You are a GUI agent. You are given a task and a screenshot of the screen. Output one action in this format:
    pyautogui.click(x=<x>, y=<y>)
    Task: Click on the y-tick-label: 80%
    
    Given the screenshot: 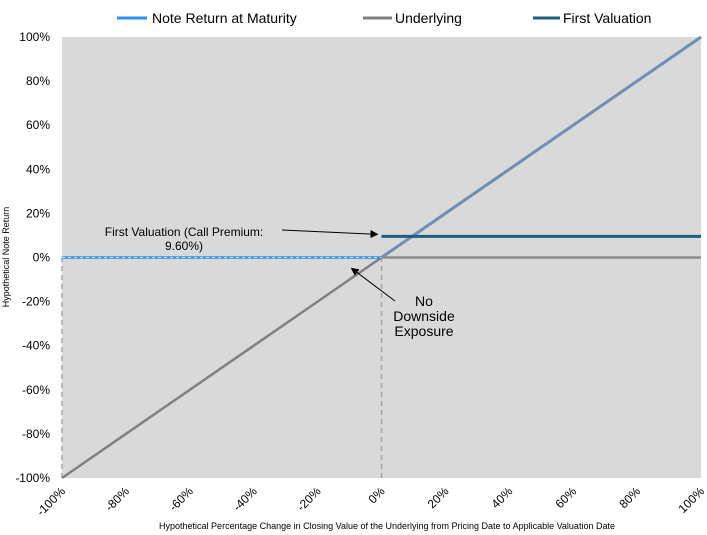 What is the action you would take?
    pyautogui.click(x=38, y=81)
    